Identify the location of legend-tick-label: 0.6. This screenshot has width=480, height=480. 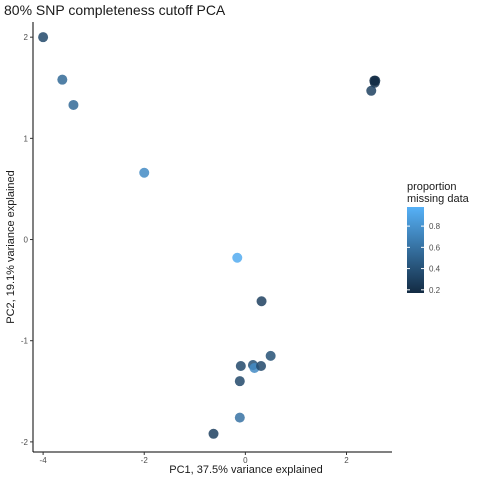
(435, 247).